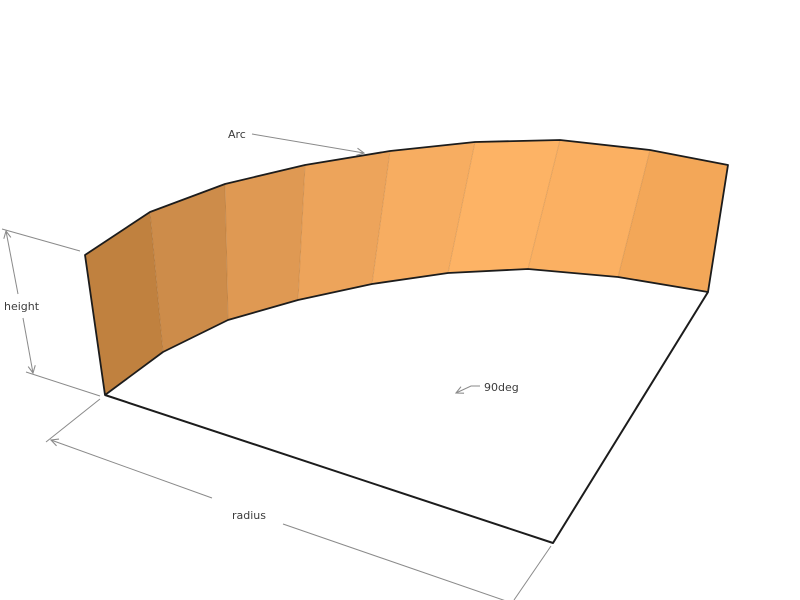  I want to click on radius-dimension-line-lower, so click(393, 561).